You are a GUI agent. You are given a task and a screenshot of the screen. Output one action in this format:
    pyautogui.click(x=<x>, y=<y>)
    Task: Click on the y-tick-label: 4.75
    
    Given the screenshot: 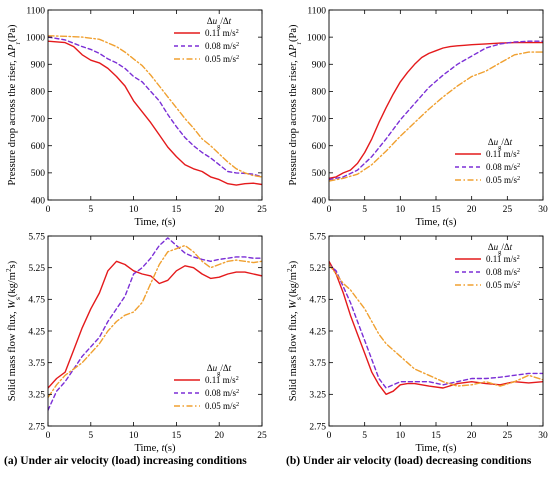 What is the action you would take?
    pyautogui.click(x=317, y=301)
    